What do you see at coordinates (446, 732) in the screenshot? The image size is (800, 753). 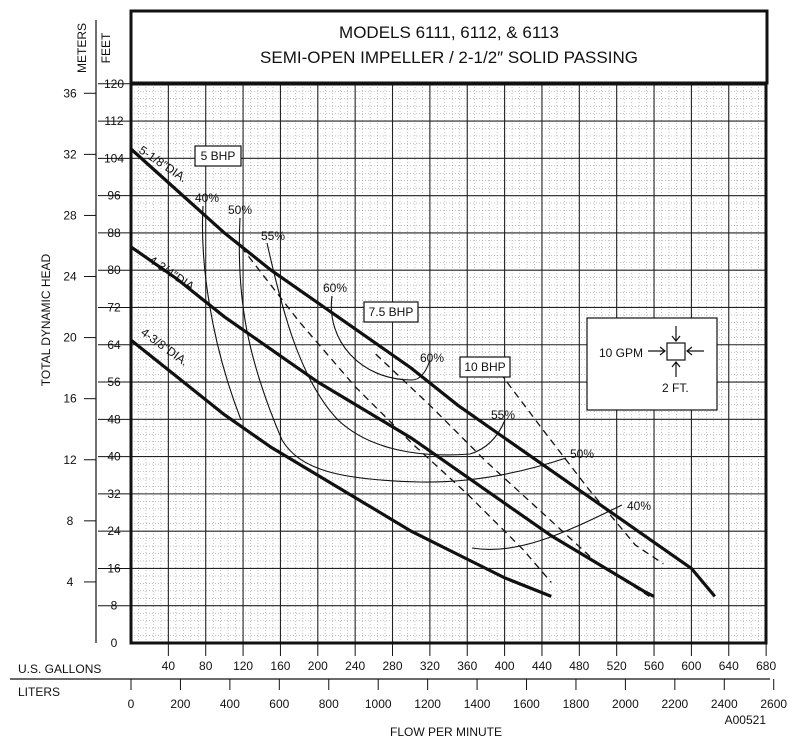 I see `x-axis-title: FLOW PER MINUTE` at bounding box center [446, 732].